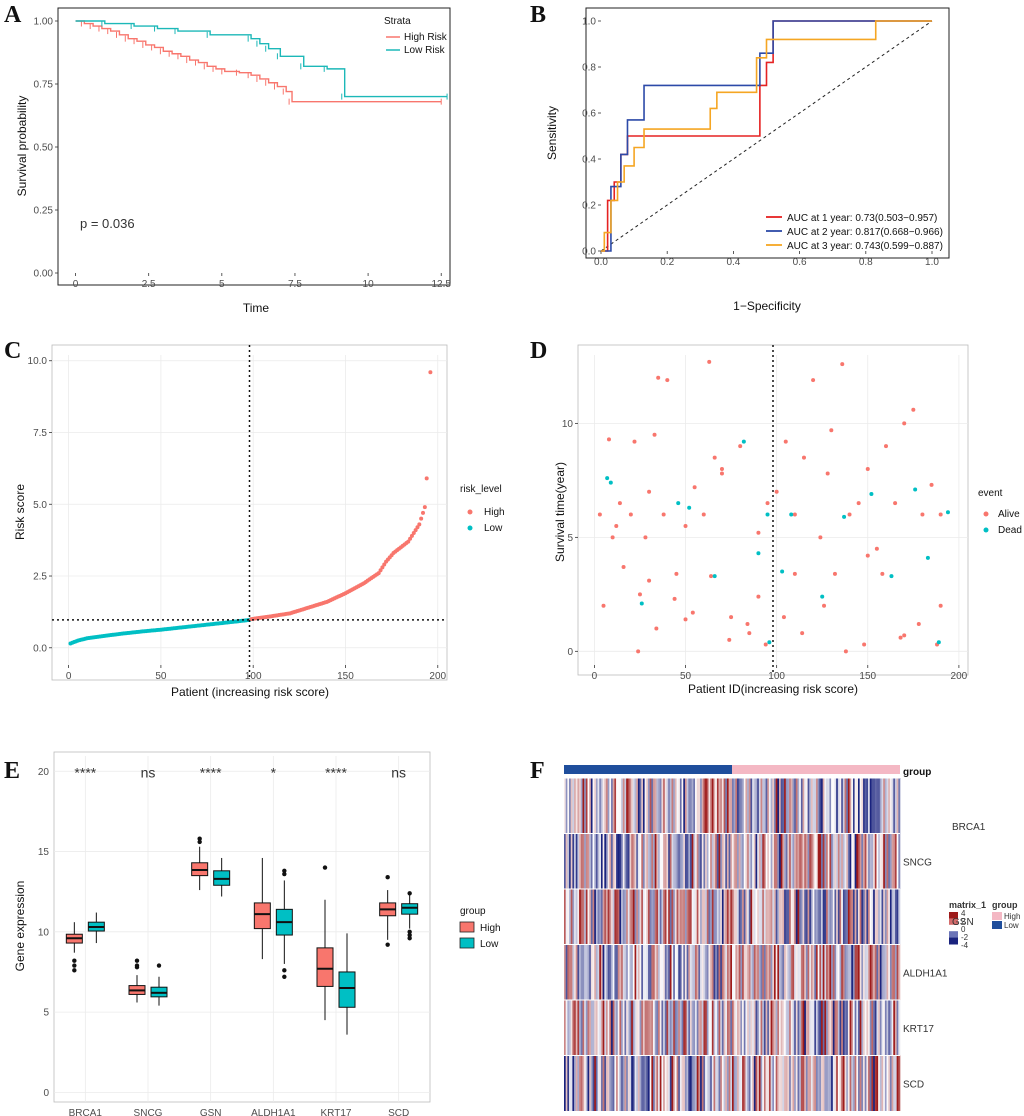  Describe the element at coordinates (932, 262) in the screenshot. I see `x-tick-label: 1.0` at that location.